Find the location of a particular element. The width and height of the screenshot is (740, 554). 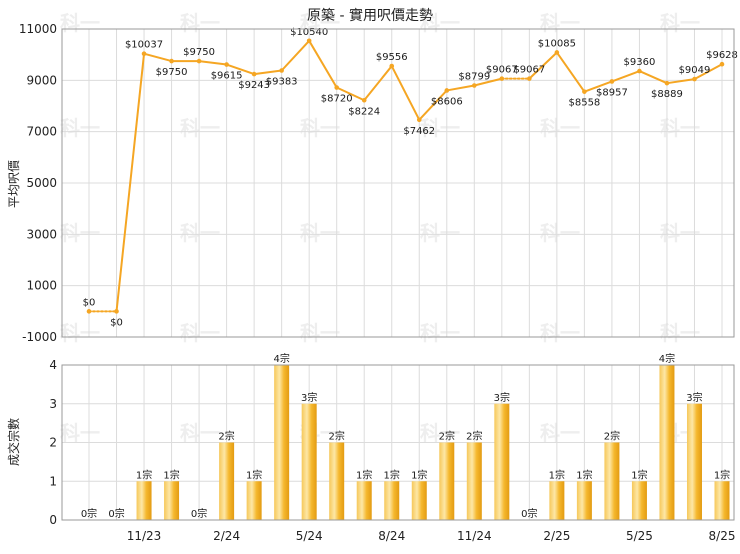

bottom-y-tick-label: 2 is located at coordinates (53, 443).